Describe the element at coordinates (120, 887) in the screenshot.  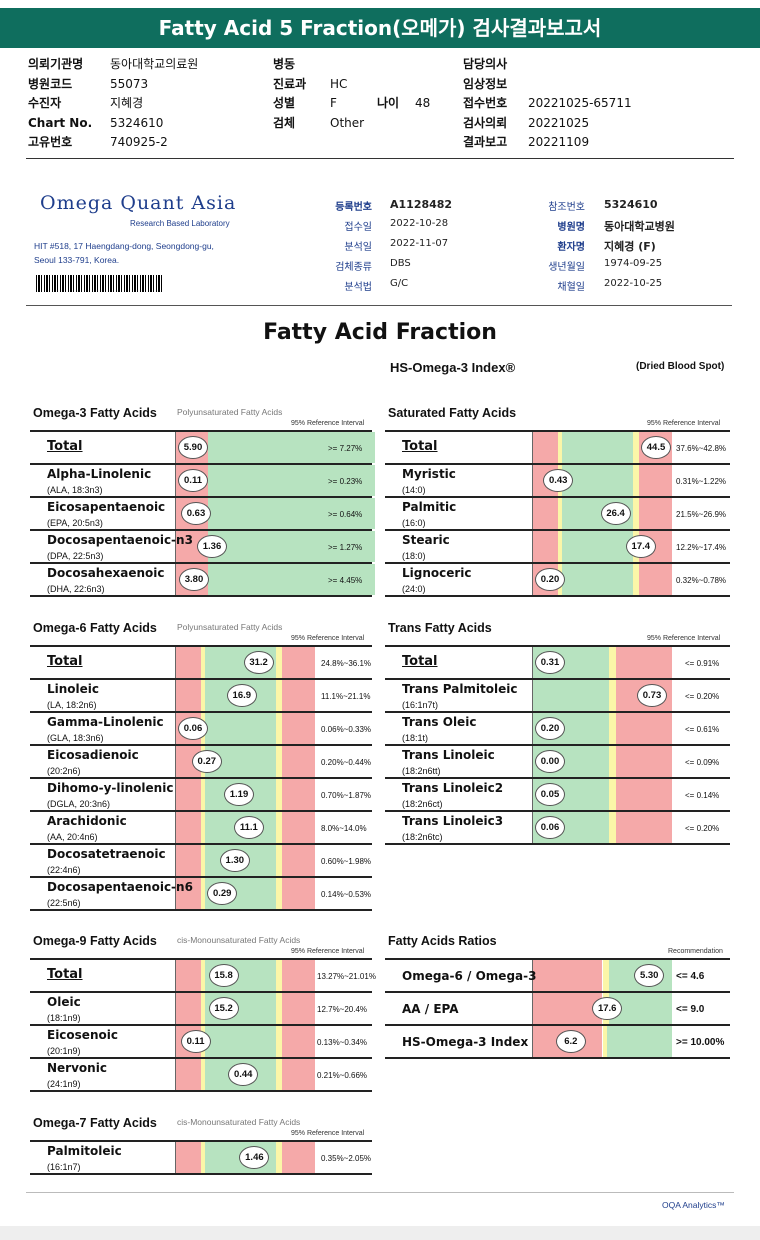
I see `row-name: Docosapentaenoic-n6` at that location.